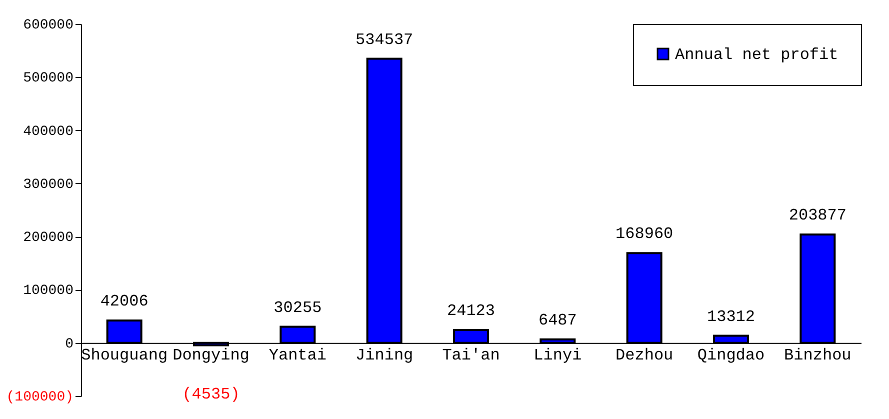 The width and height of the screenshot is (889, 419). Describe the element at coordinates (211, 394) in the screenshot. I see `text: (4535)` at that location.